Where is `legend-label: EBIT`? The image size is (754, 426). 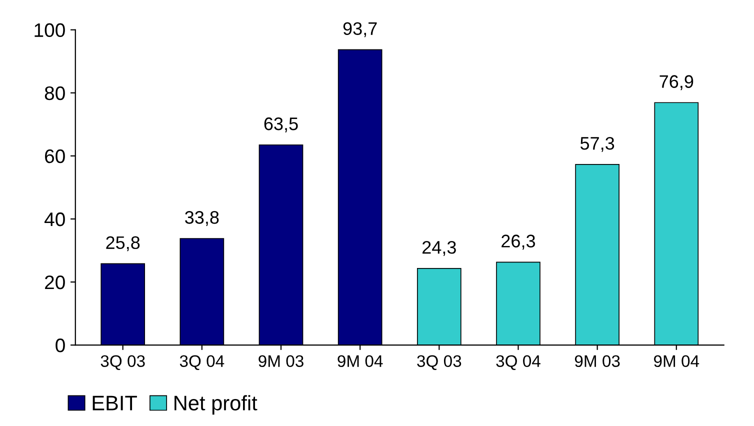 legend-label: EBIT is located at coordinates (114, 403).